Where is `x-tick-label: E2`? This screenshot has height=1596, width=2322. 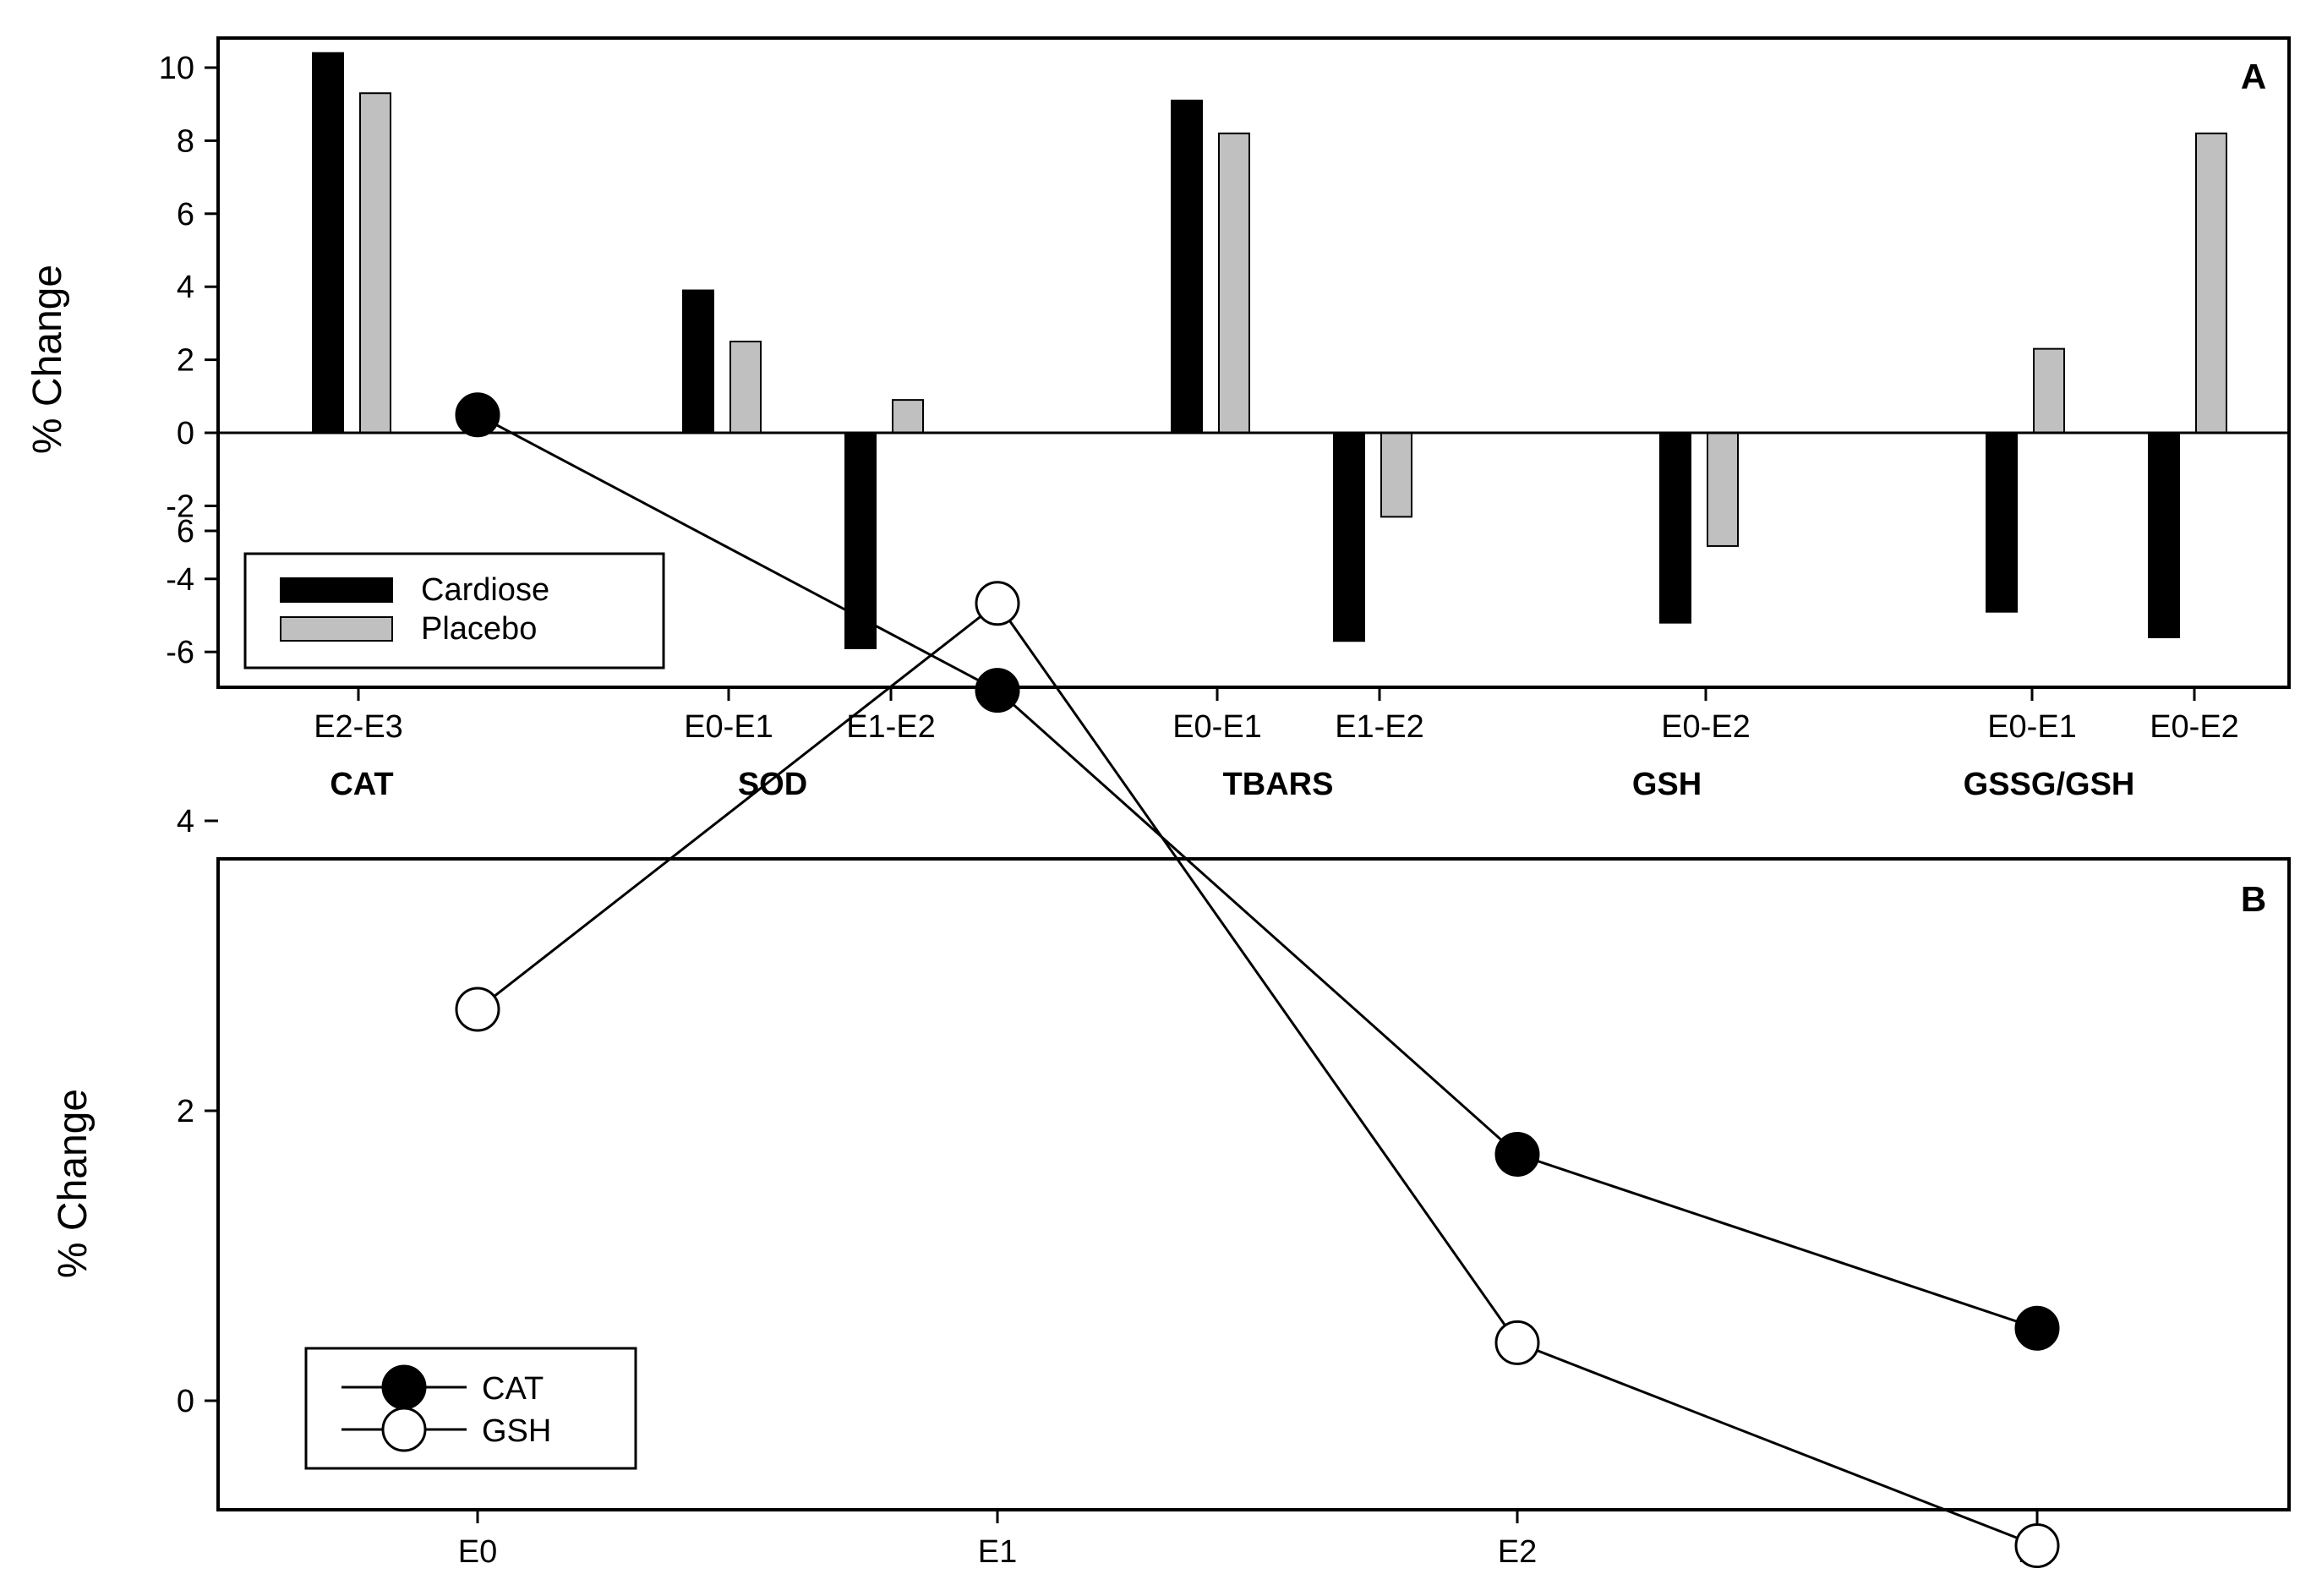 x-tick-label: E2 is located at coordinates (1517, 1552).